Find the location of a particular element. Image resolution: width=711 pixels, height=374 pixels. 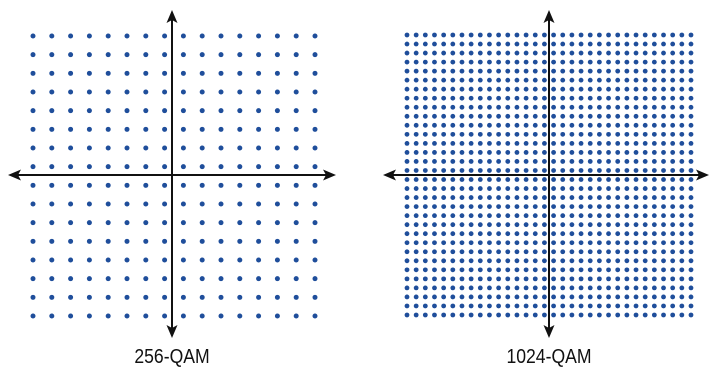

arrowhead-right is located at coordinates (702, 175).